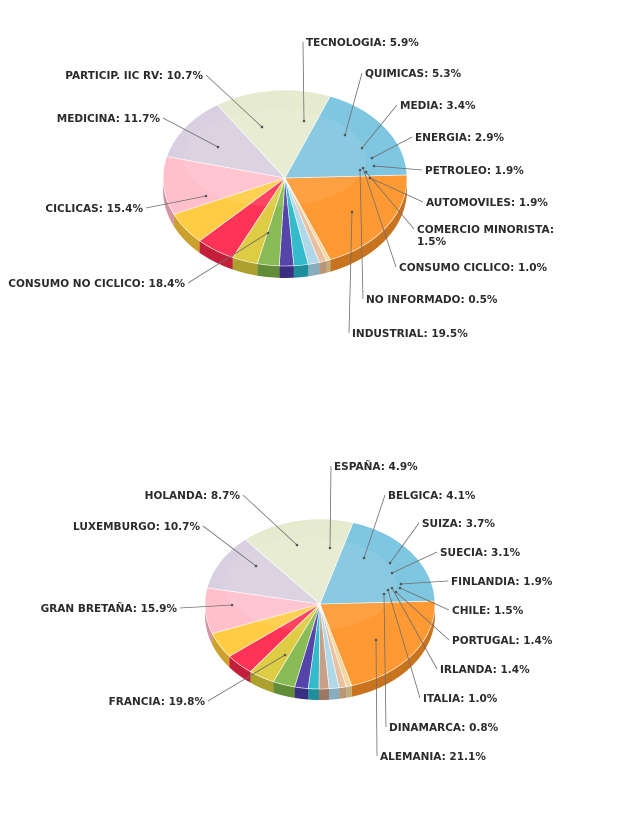 The width and height of the screenshot is (634, 817). I want to click on leader-line-irlanda, so click(414, 628).